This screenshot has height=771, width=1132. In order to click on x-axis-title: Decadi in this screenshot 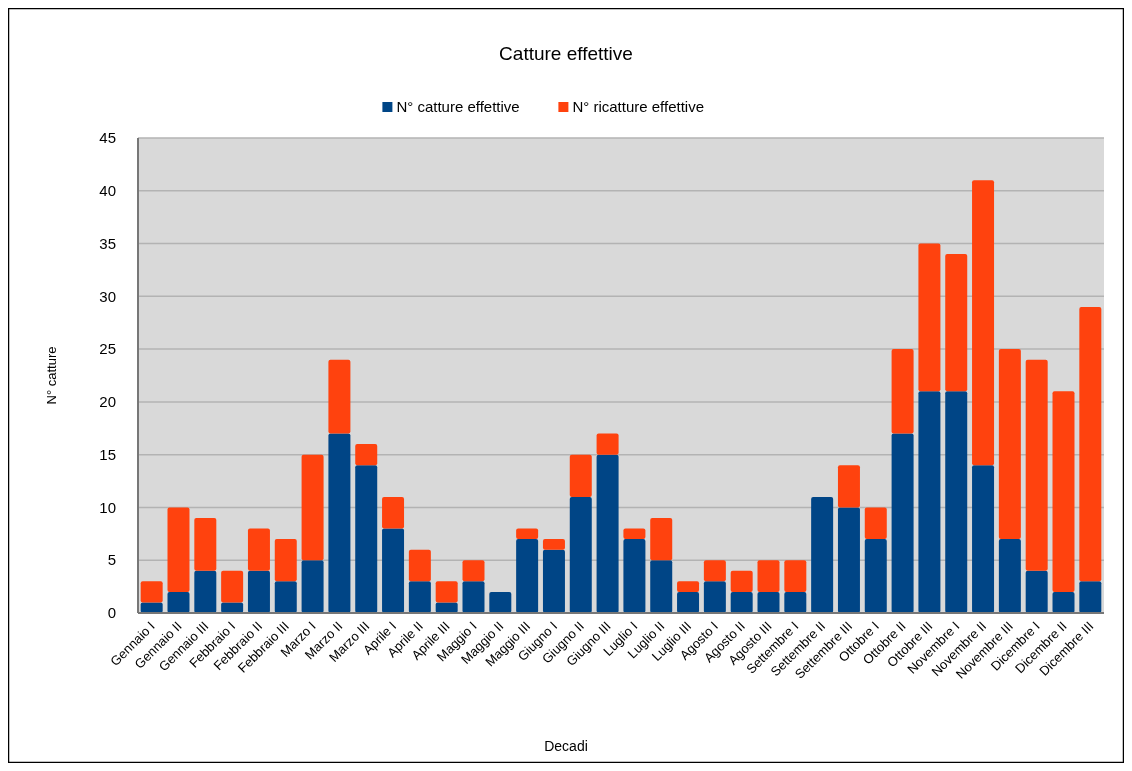, I will do `click(566, 746)`.